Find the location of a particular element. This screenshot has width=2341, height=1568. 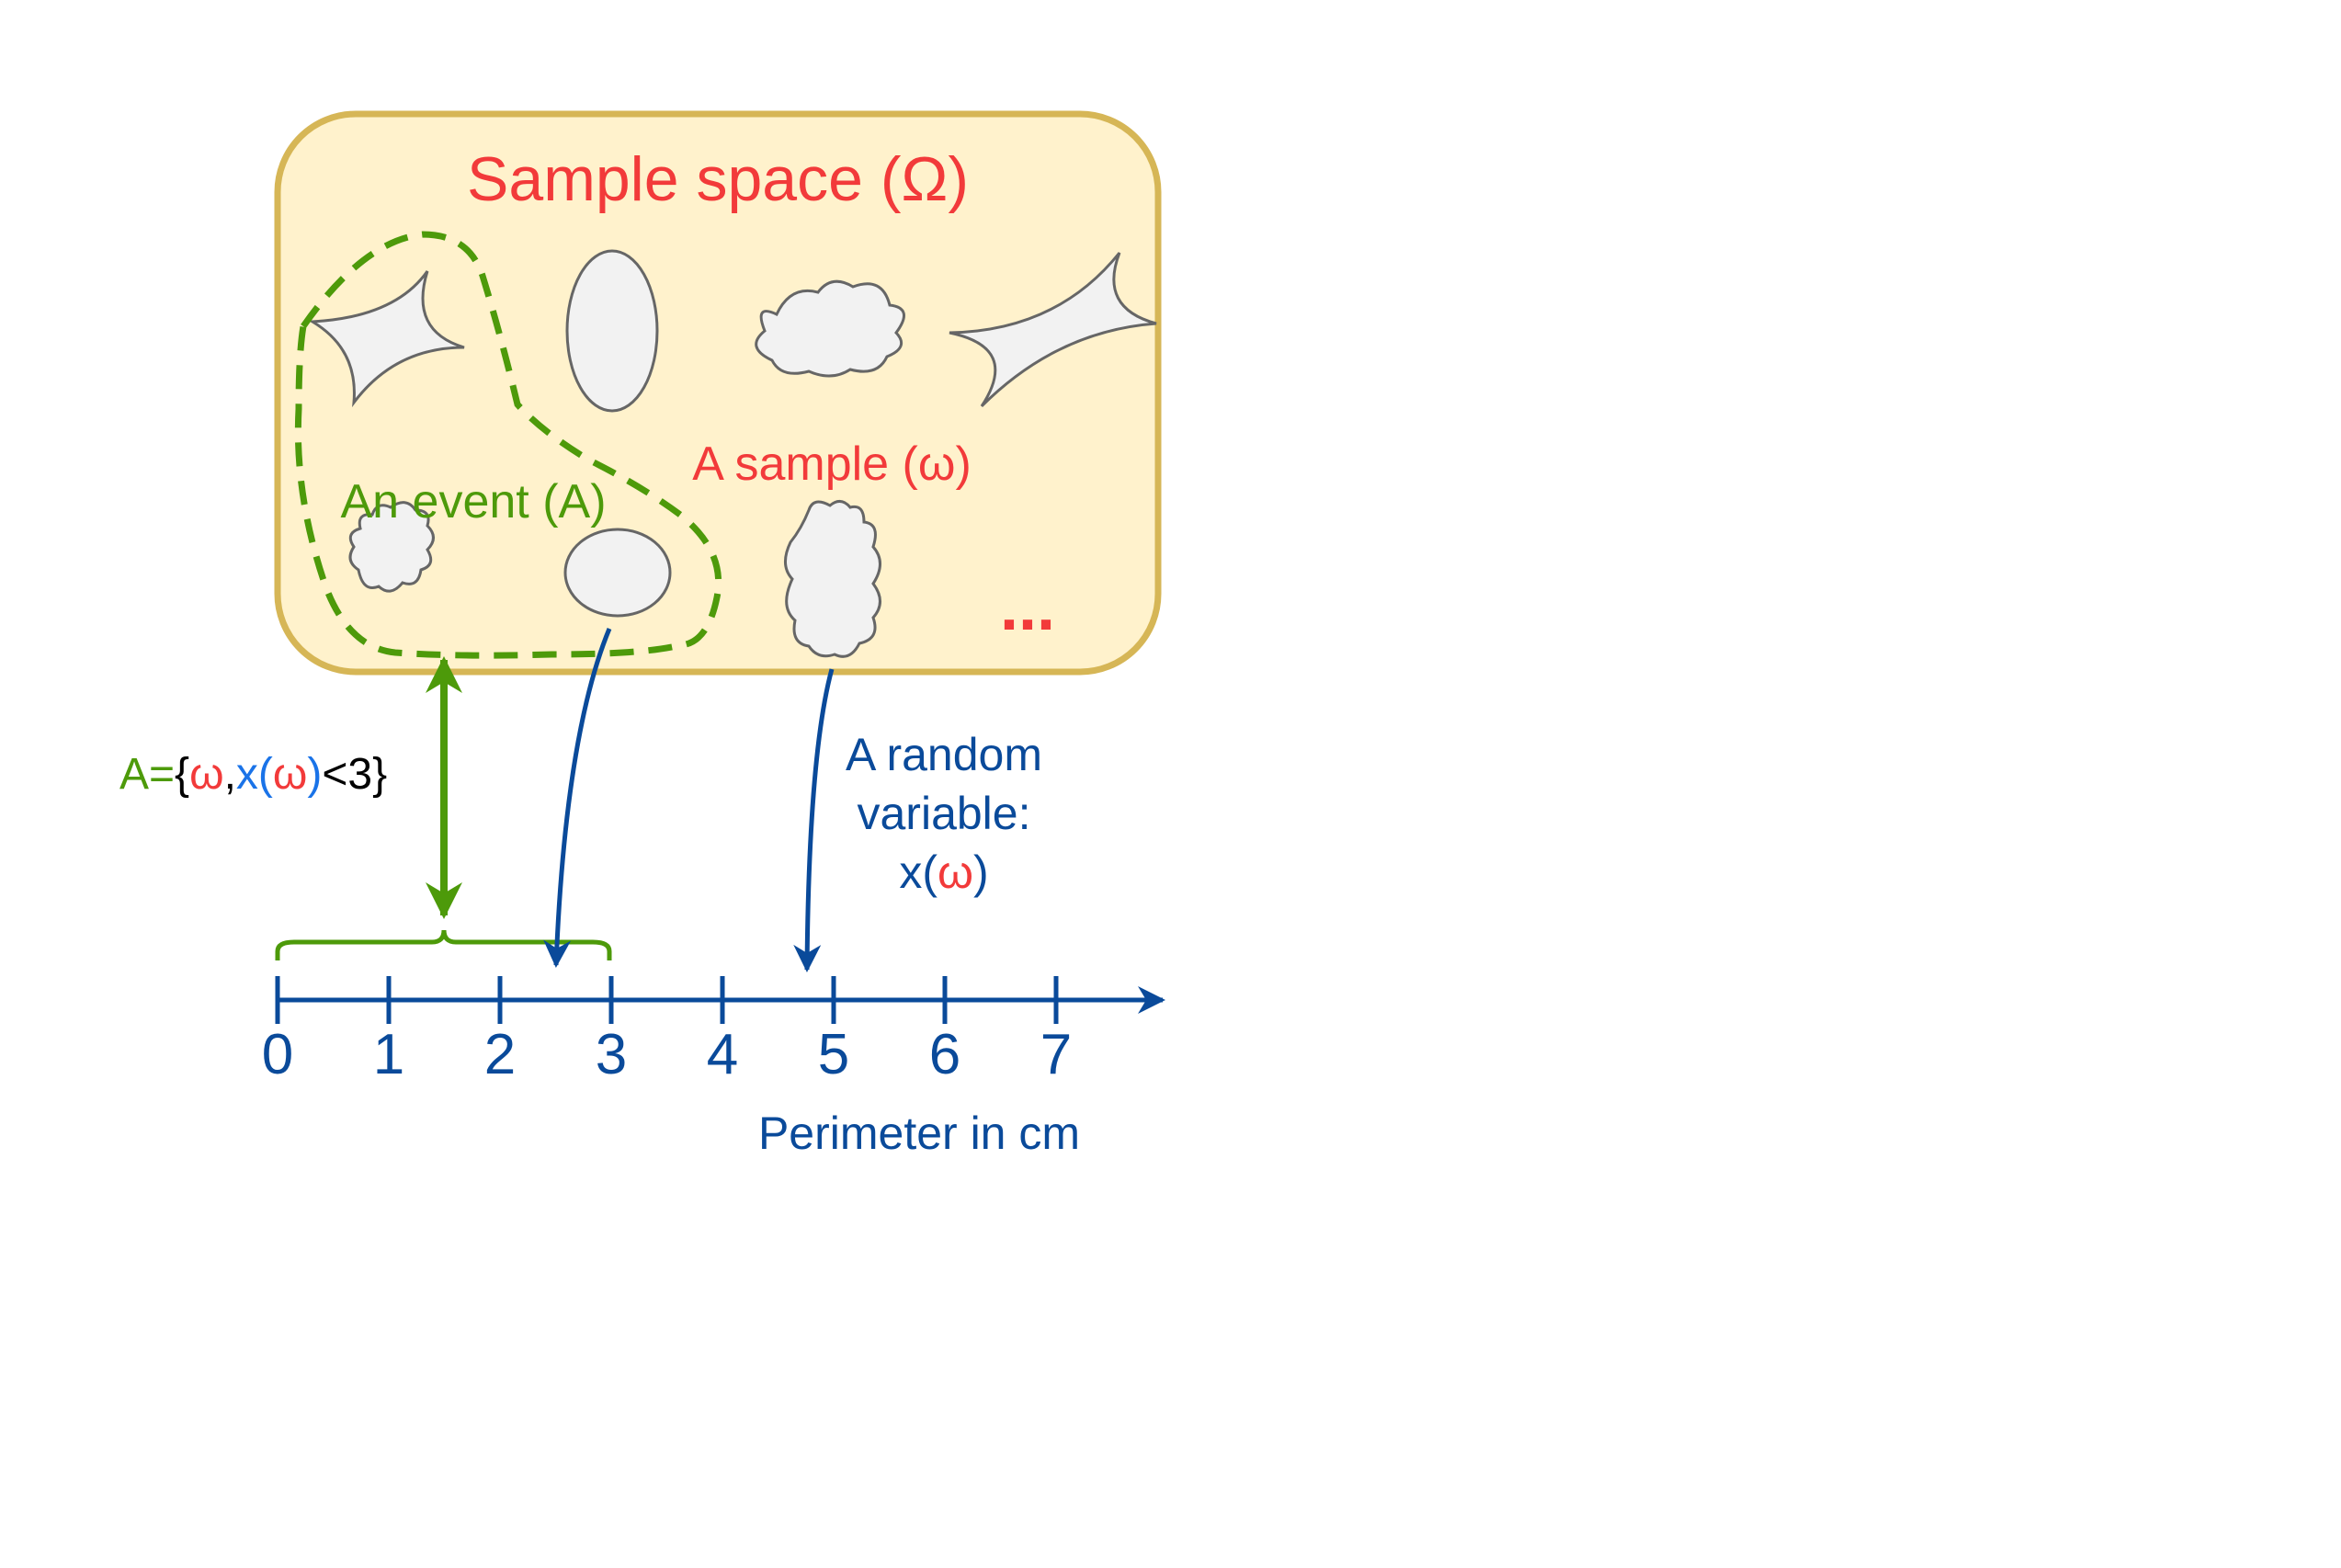

event-def-eq: = is located at coordinates (162, 774).